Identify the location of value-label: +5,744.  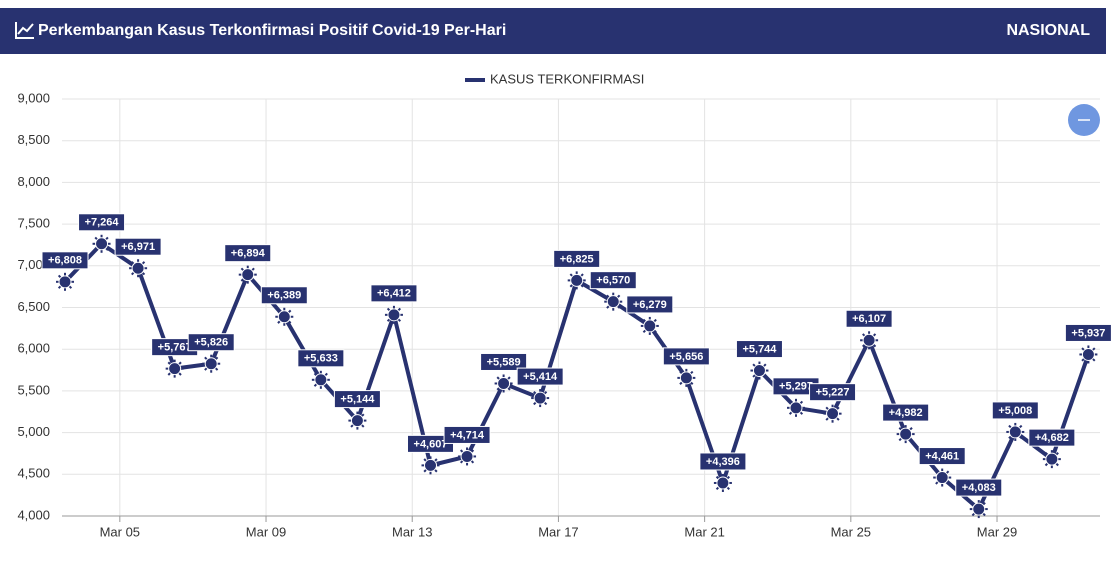
(759, 349).